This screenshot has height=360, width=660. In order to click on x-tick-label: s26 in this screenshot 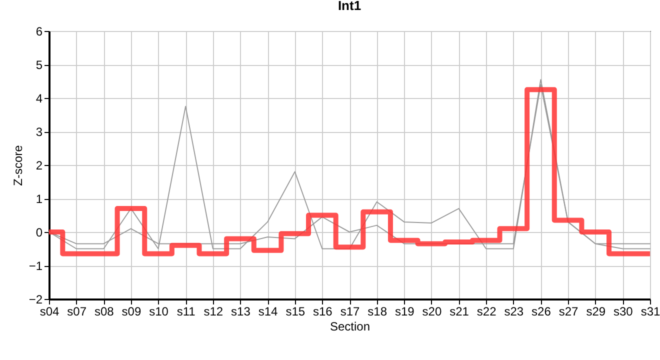, I will do `click(542, 311)`.